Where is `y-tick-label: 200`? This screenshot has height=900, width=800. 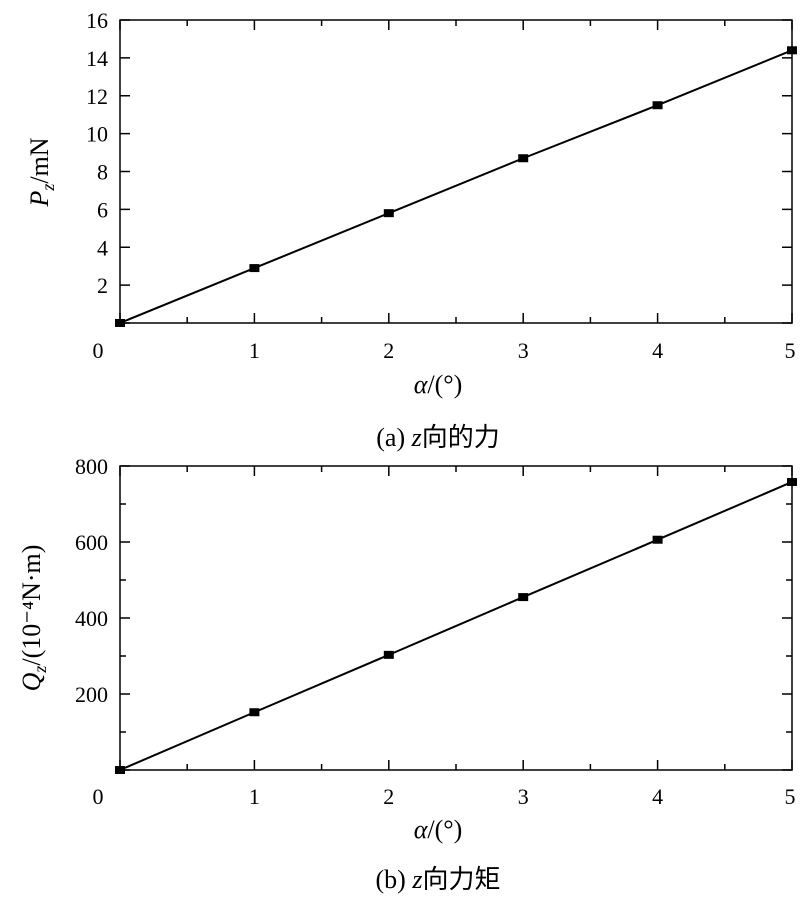
y-tick-label: 200 is located at coordinates (91, 694).